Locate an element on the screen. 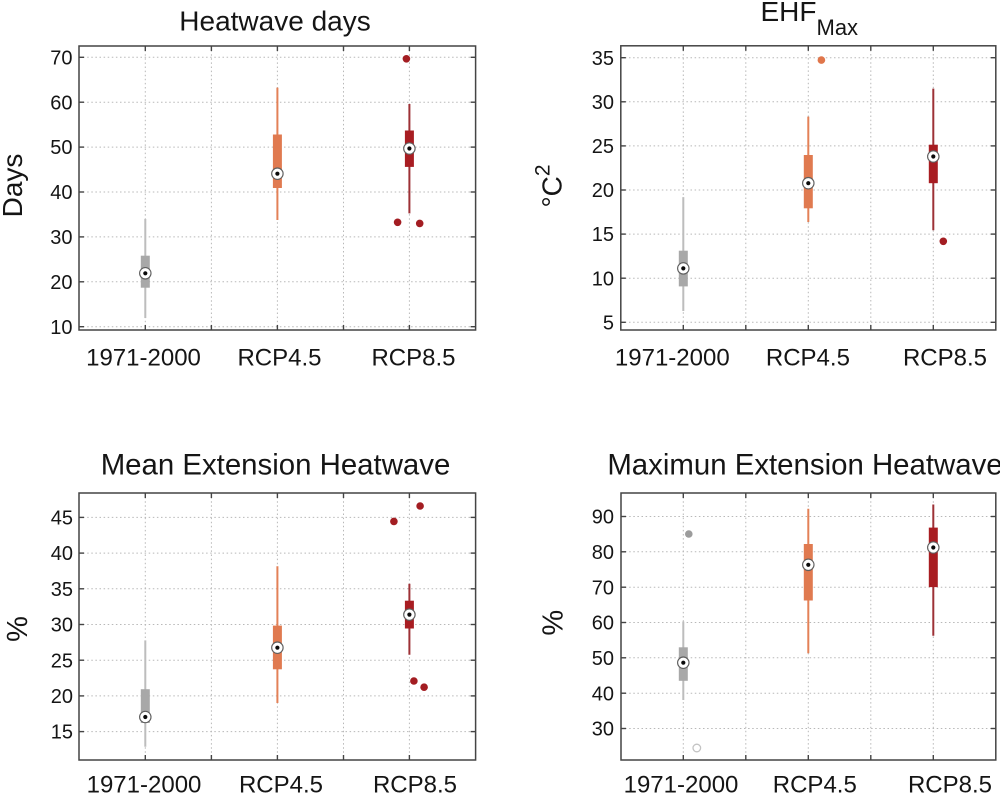 The height and width of the screenshot is (801, 1000). svg-text: Heatwave days is located at coordinates (274, 20).